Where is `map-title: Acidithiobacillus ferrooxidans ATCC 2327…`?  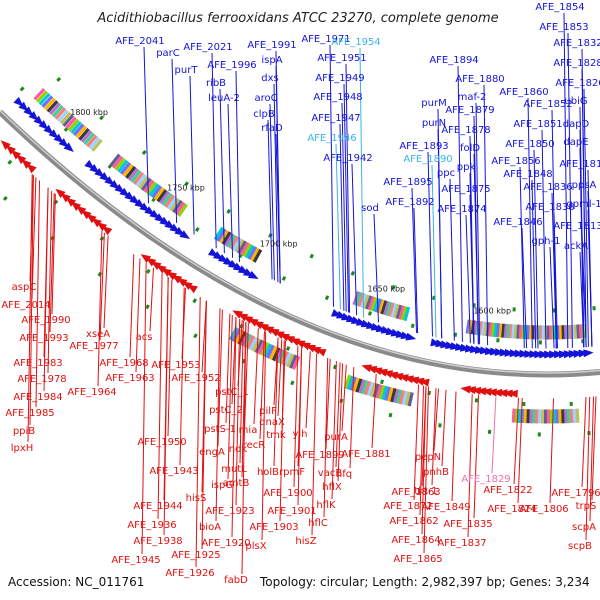 map-title: Acidithiobacillus ferrooxidans ATCC 2327… is located at coordinates (297, 18).